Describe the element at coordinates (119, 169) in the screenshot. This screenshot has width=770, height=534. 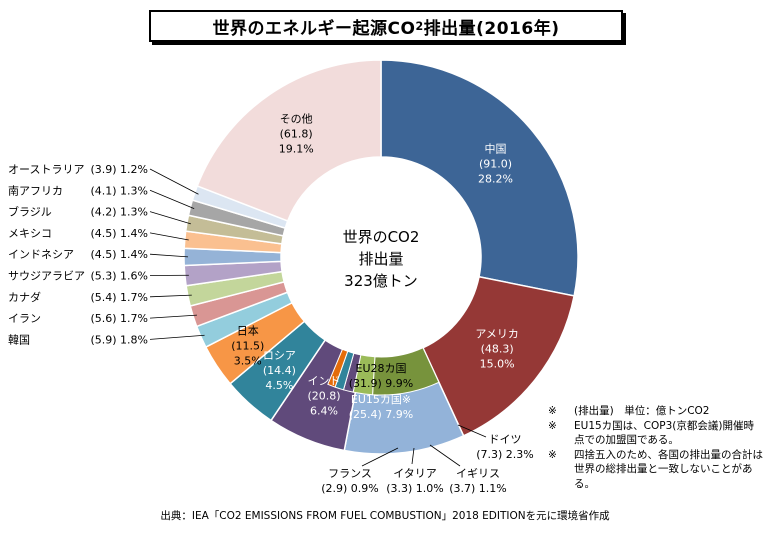
I see `left-label-value: (3.9) 1.2%` at that location.